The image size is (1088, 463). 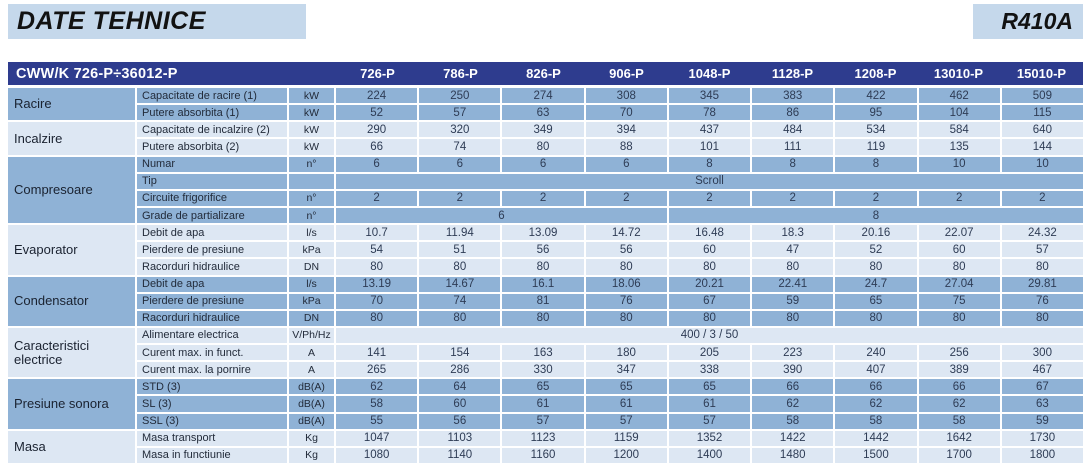 I want to click on value-cell: 320, so click(x=460, y=130).